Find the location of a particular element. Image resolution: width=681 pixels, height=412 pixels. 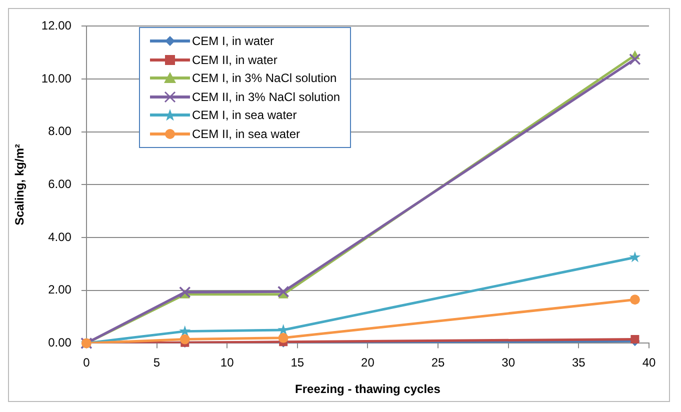

legend-label: CEM II, in water is located at coordinates (235, 59).